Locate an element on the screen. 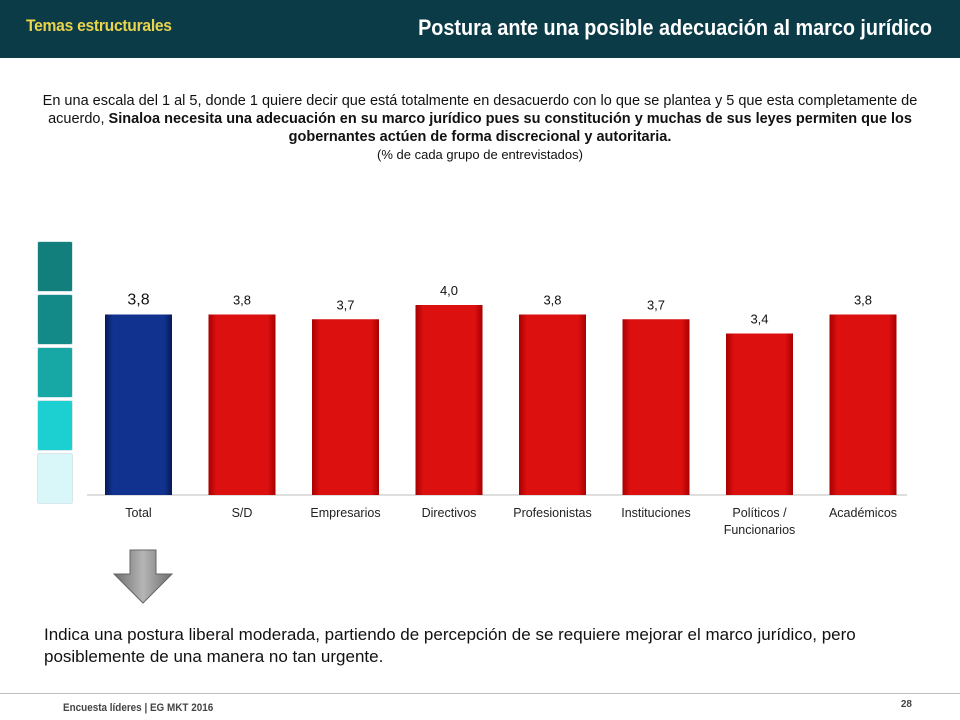 The width and height of the screenshot is (960, 720). value-label-5: 3,7 is located at coordinates (656, 304).